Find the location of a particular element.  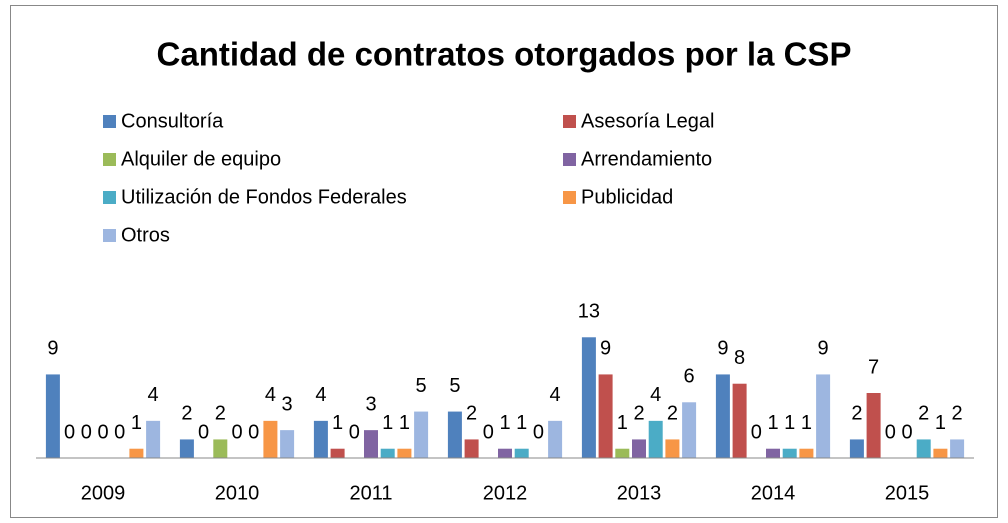

x-tick-label: 2014 is located at coordinates (773, 493).